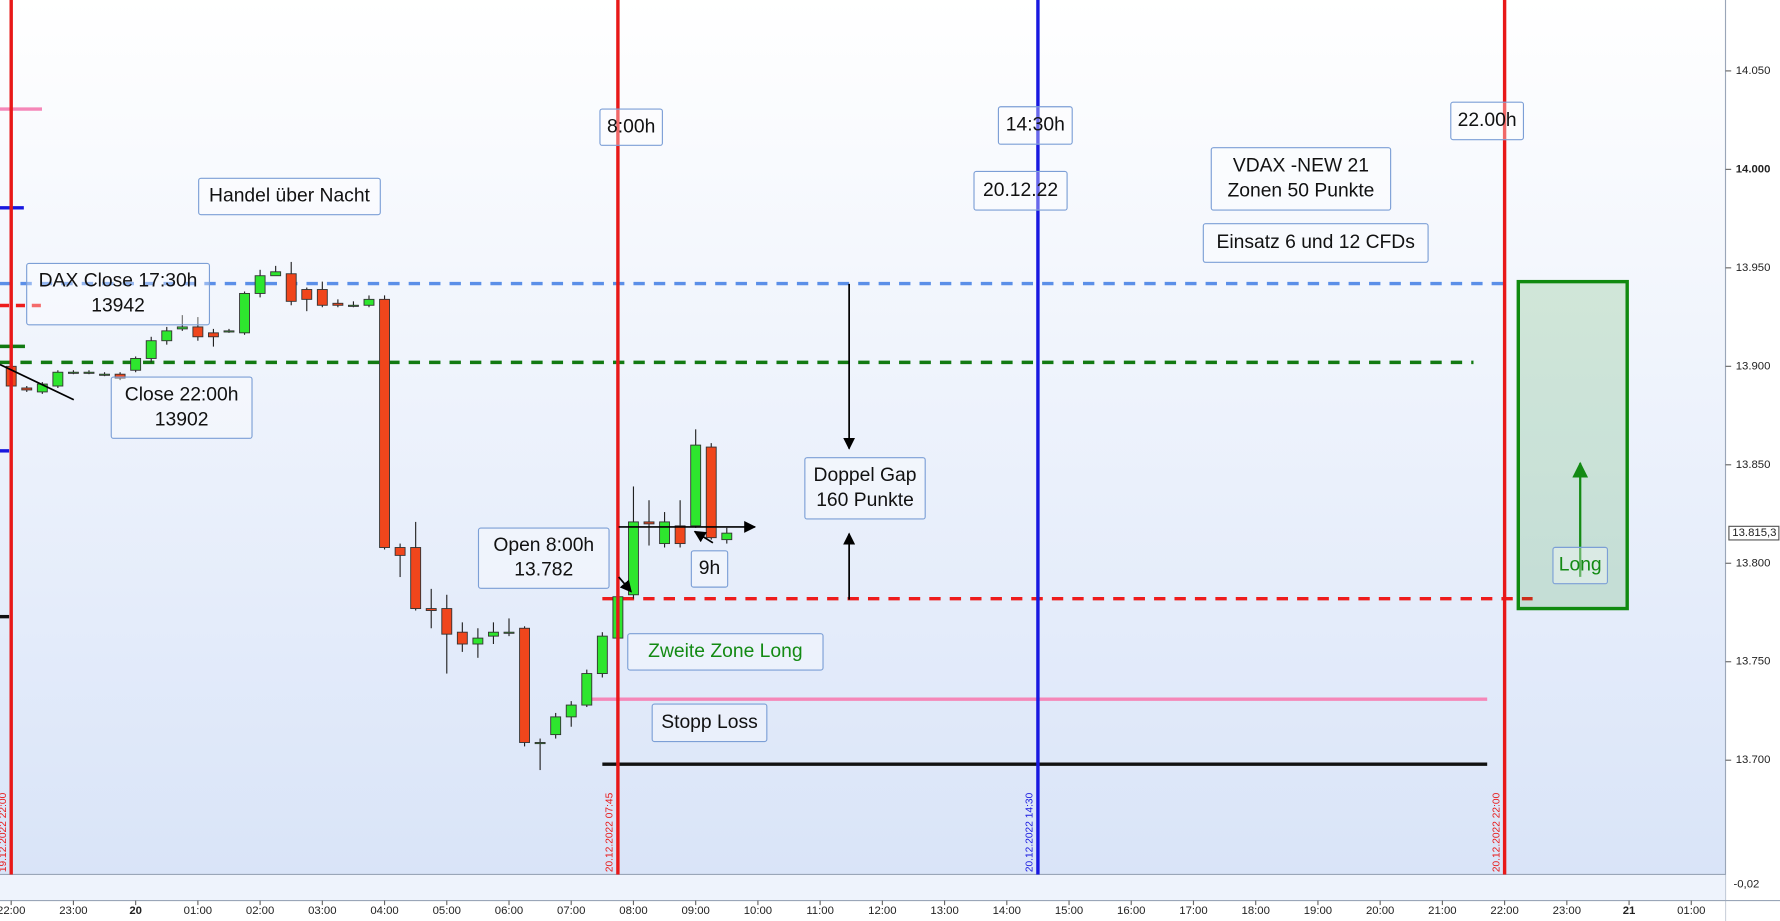  Describe the element at coordinates (260, 911) in the screenshot. I see `x-tick-label: 02:00` at that location.